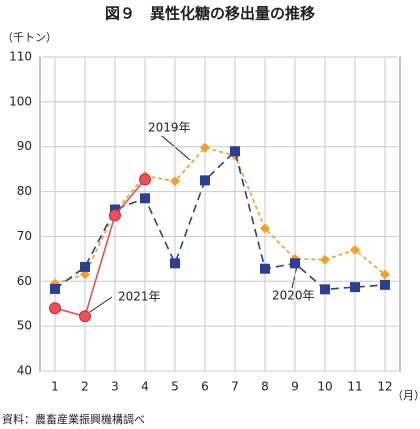  What do you see at coordinates (139, 297) in the screenshot?
I see `series-label: 2021年` at bounding box center [139, 297].